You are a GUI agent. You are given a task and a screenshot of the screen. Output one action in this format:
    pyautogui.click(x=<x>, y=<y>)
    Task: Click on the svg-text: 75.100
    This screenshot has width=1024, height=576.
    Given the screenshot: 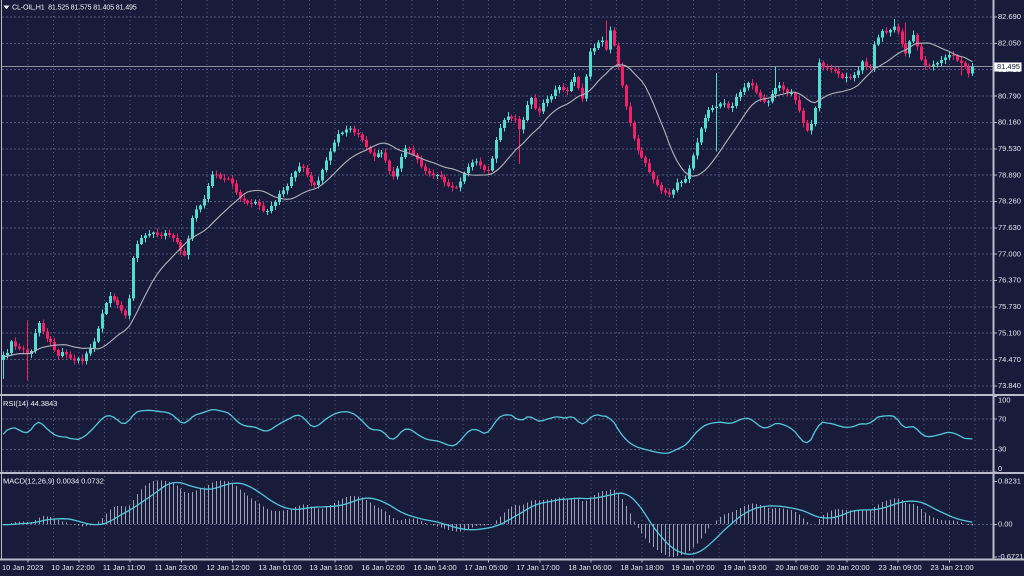 What is the action you would take?
    pyautogui.click(x=1009, y=332)
    